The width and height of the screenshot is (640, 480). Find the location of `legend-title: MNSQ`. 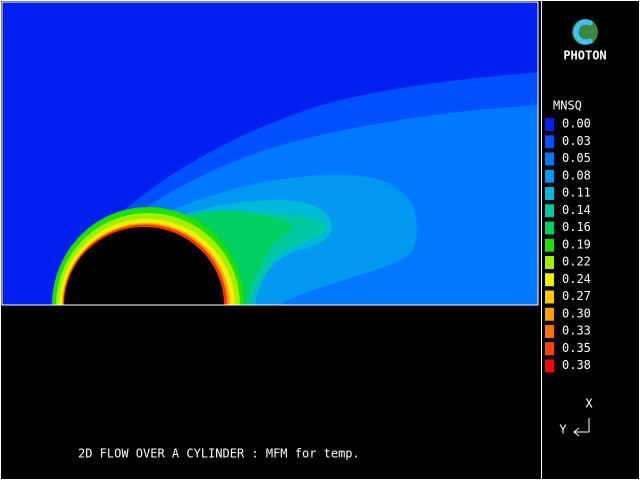

legend-title: MNSQ is located at coordinates (567, 106).